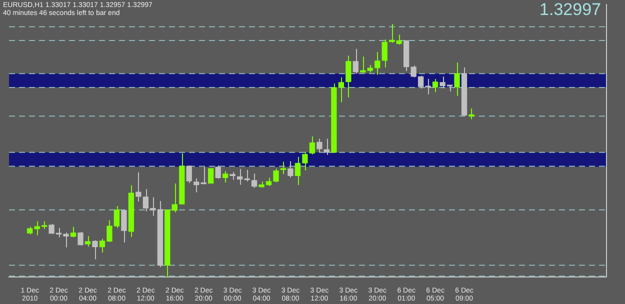 This screenshot has height=304, width=625. I want to click on text: 1.32997, so click(570, 10).